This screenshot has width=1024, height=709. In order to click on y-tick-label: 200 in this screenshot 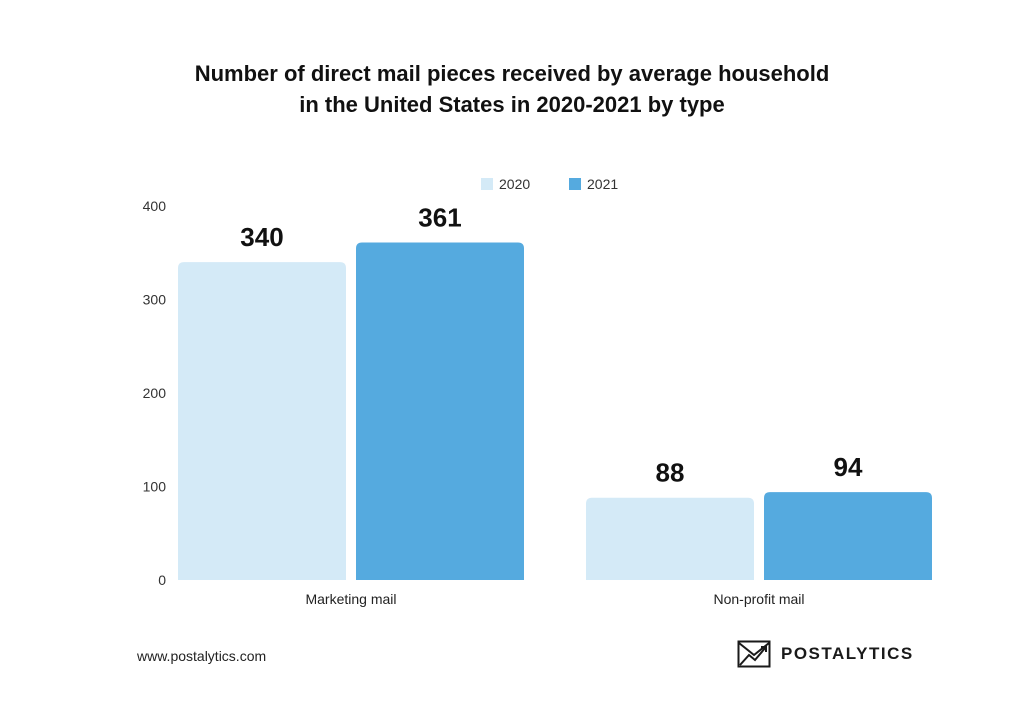, I will do `click(155, 393)`.